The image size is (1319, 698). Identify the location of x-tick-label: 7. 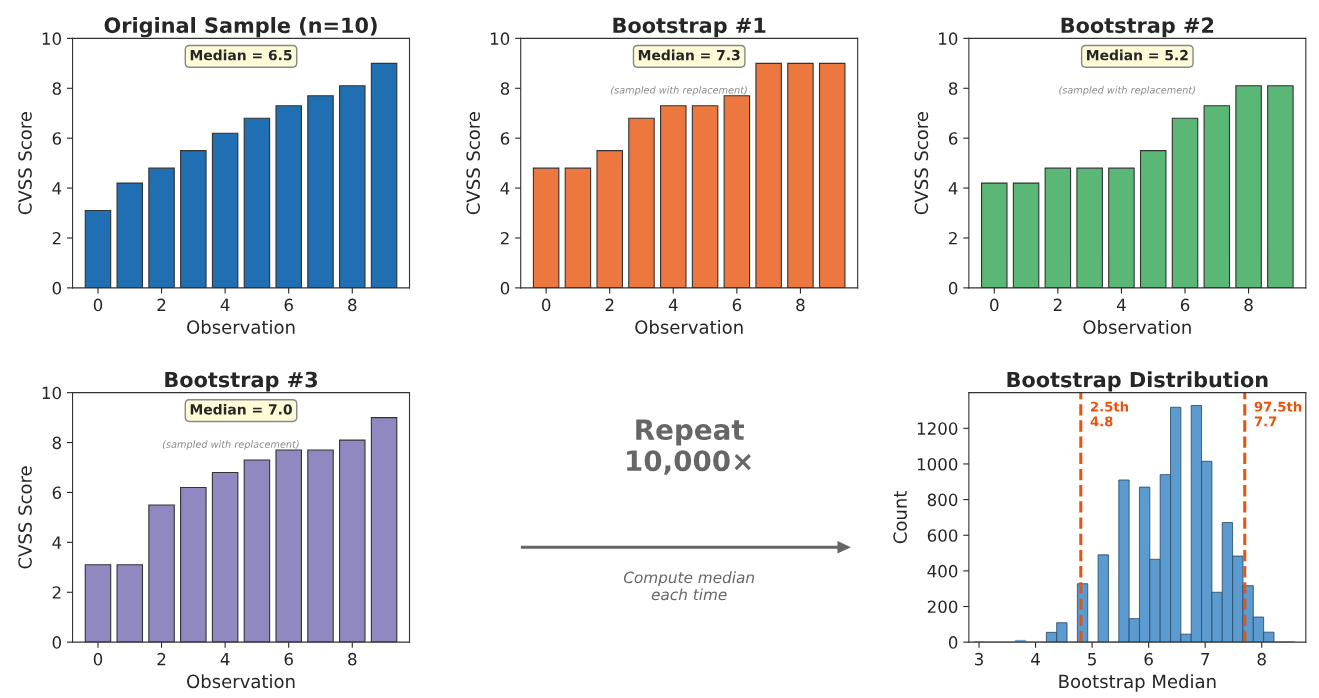
(1205, 659).